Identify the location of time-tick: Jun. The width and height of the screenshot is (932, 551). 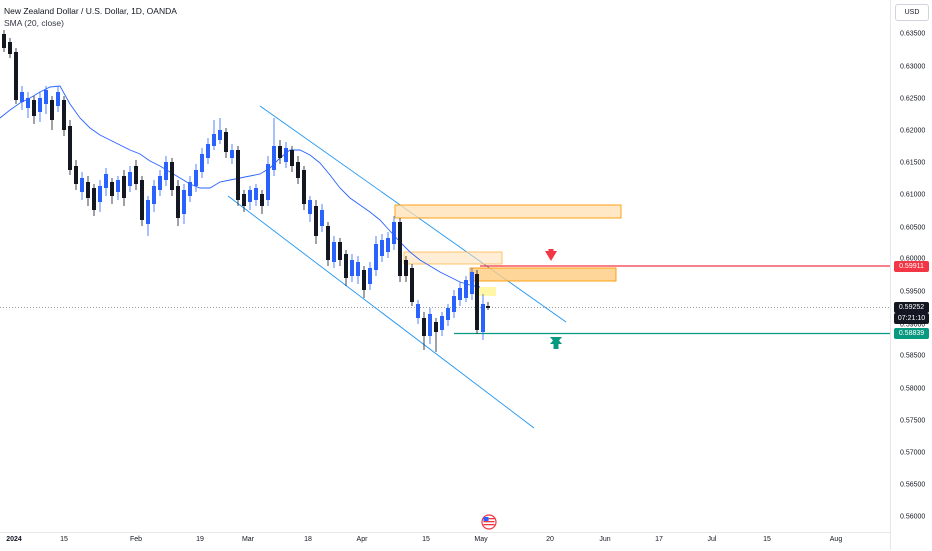
(605, 539).